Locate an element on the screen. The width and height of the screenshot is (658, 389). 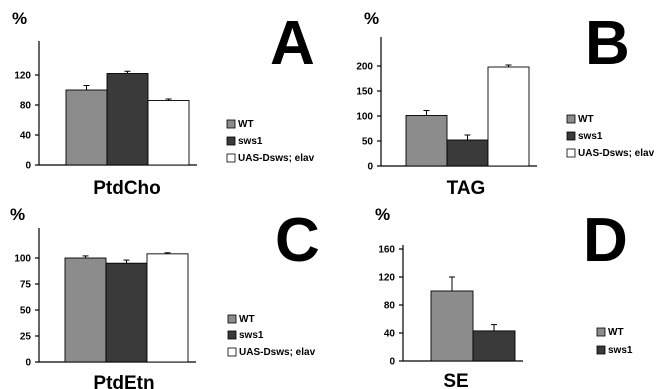
panel-letter-a: A is located at coordinates (292, 43).